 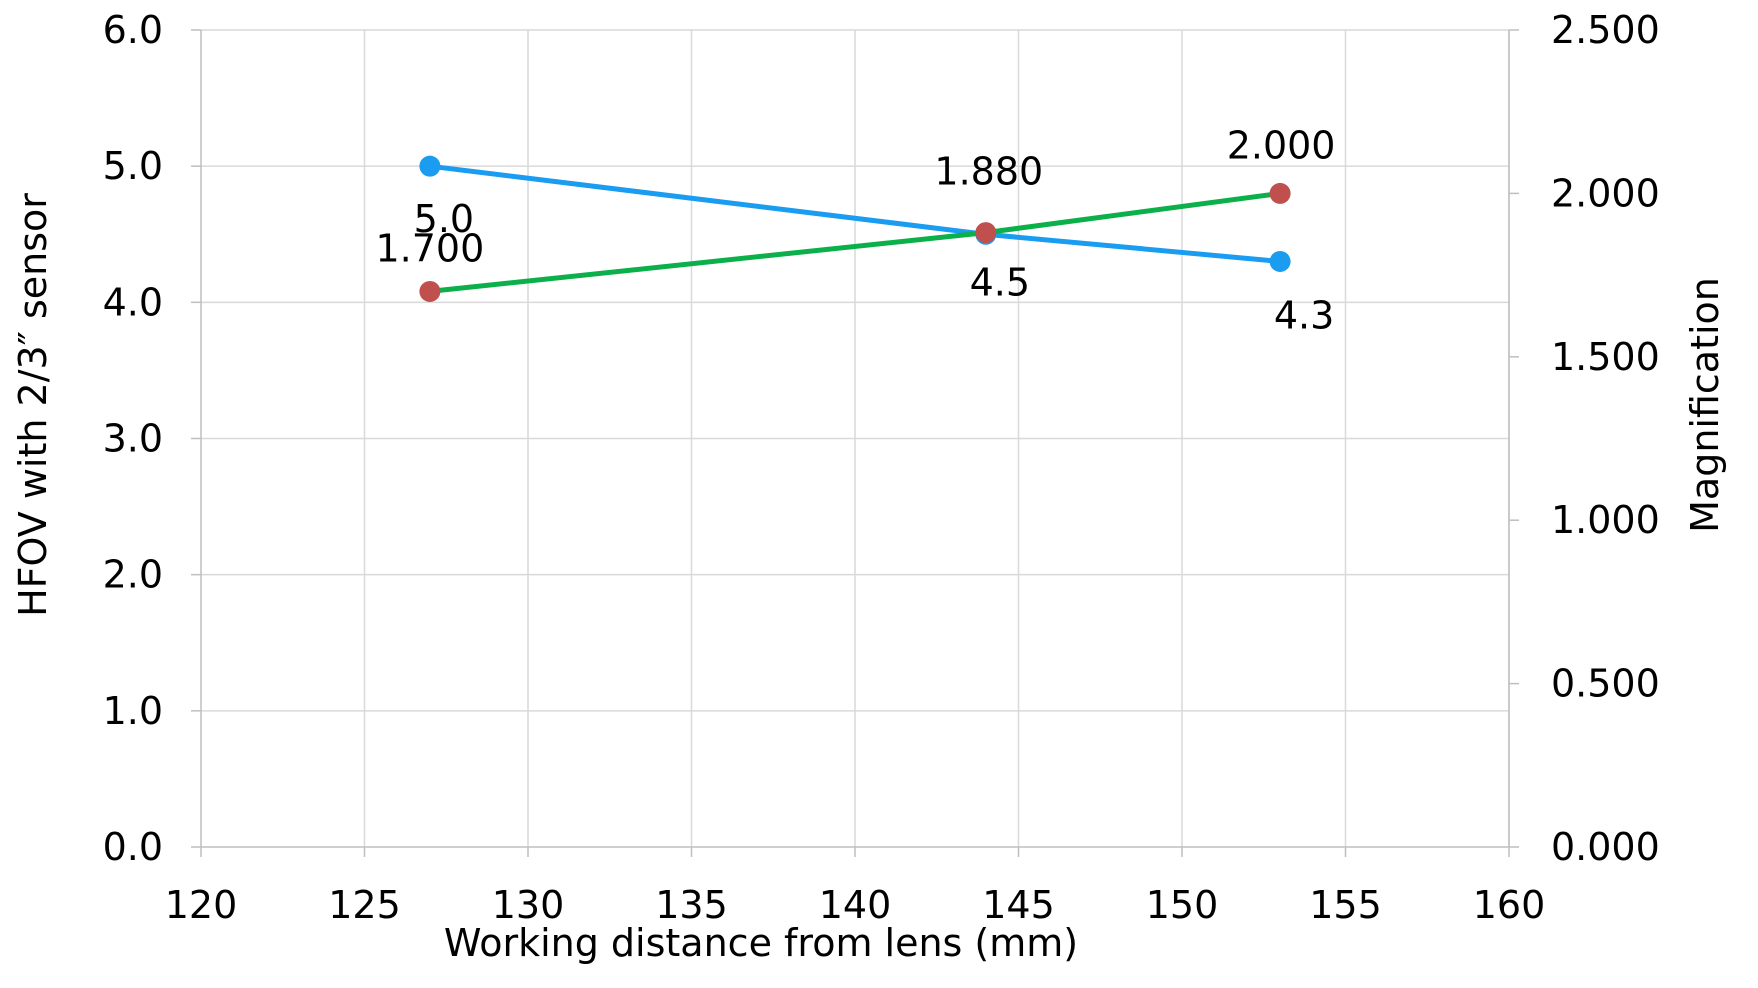 I want to click on series-layer, so click(x=855, y=228).